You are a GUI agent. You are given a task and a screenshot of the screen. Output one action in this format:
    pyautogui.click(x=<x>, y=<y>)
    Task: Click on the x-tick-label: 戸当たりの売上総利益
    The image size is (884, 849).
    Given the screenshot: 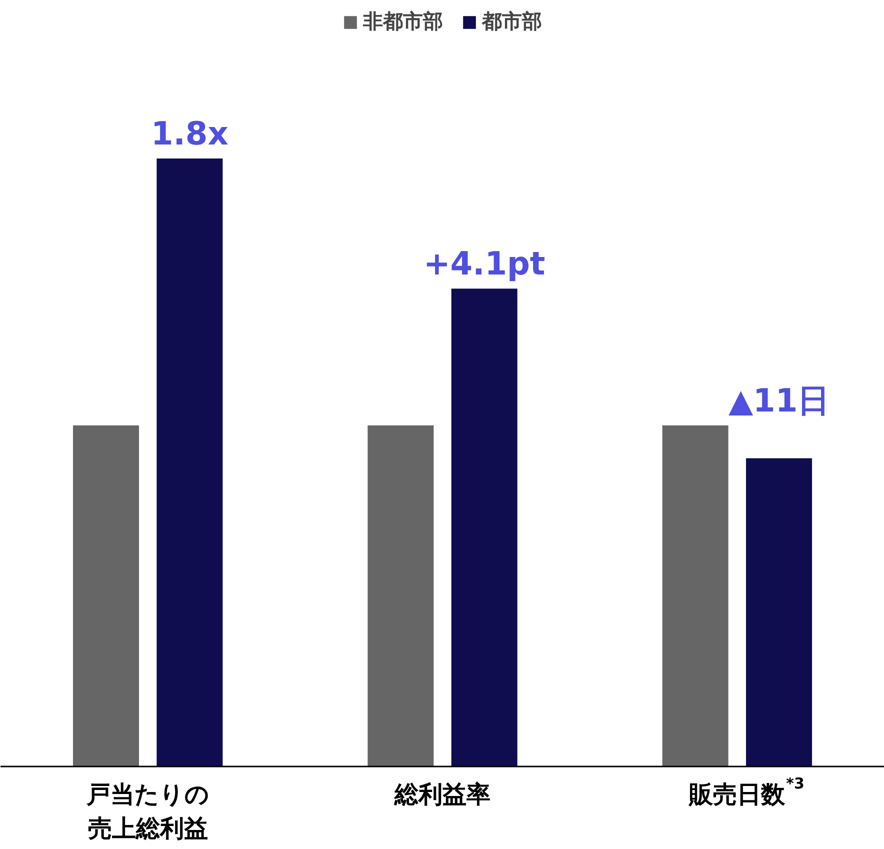 What is the action you would take?
    pyautogui.click(x=147, y=811)
    